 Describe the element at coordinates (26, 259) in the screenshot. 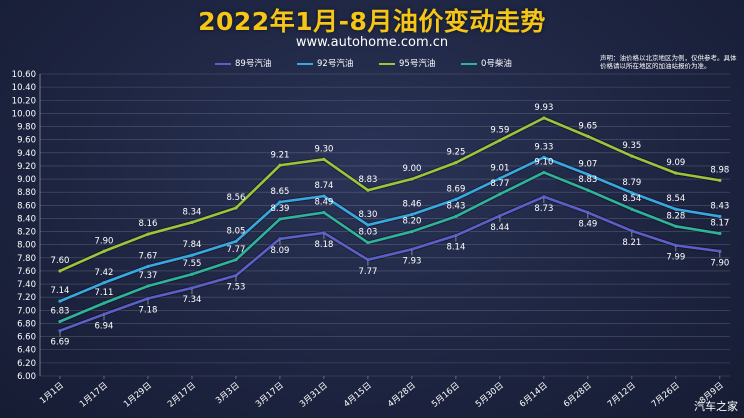

I see `y-tick-label: 7.80` at that location.